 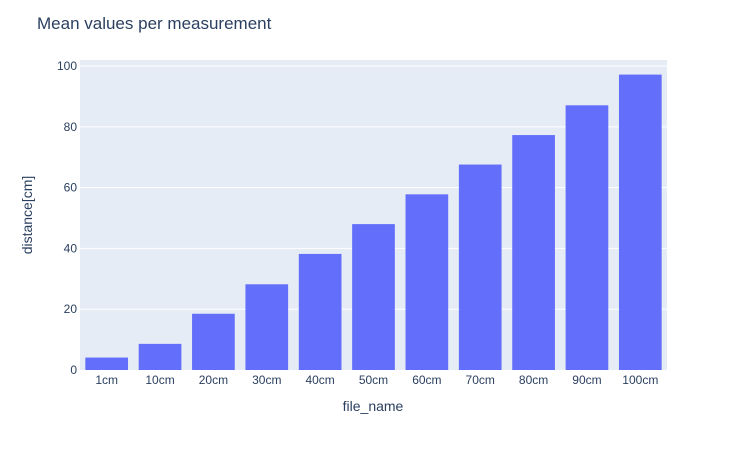 What do you see at coordinates (107, 363) in the screenshot?
I see `bar-1cm` at bounding box center [107, 363].